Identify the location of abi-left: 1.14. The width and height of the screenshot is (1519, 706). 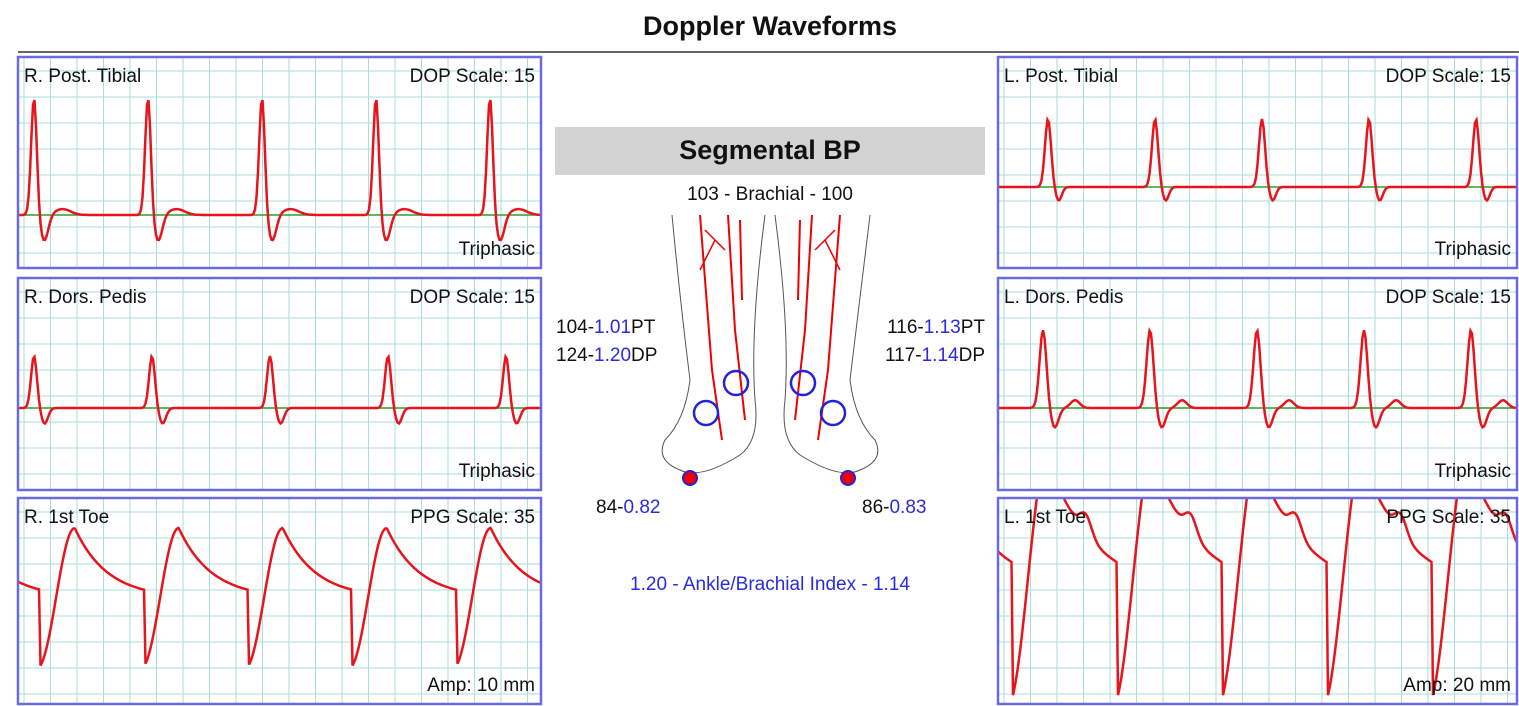
(891, 584).